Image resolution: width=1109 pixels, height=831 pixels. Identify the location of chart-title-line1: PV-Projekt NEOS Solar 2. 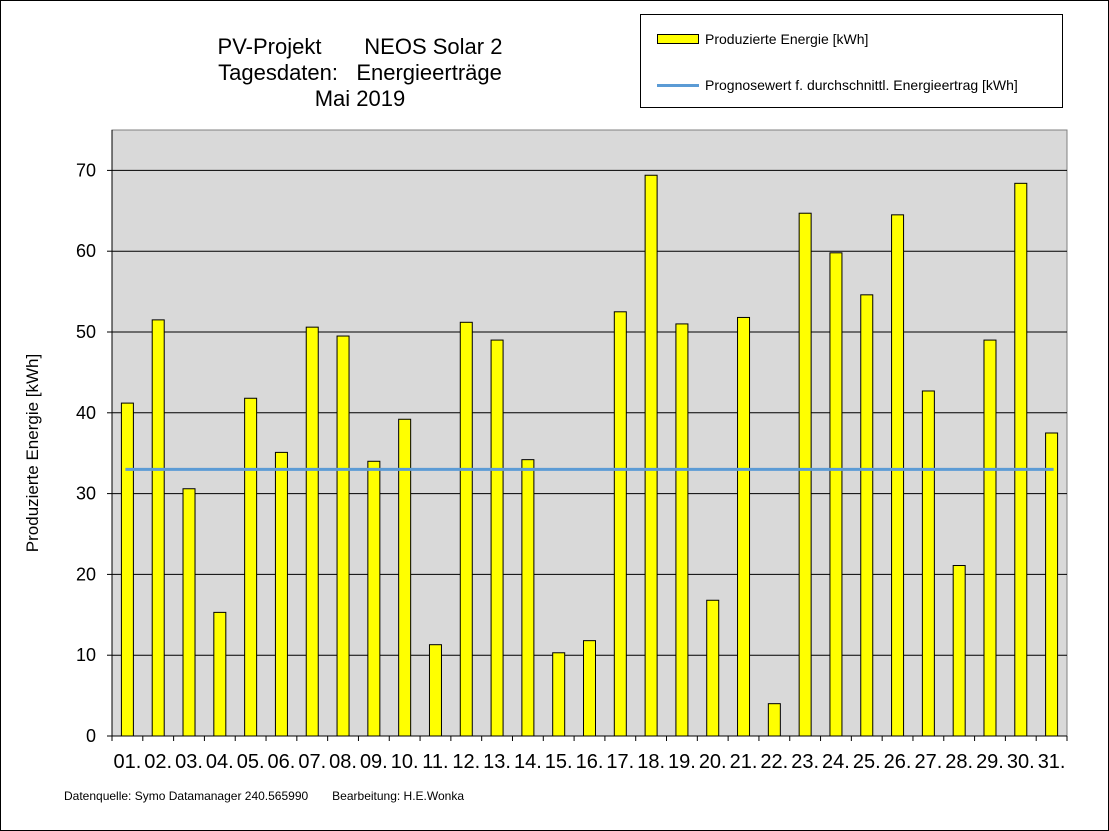
(360, 46).